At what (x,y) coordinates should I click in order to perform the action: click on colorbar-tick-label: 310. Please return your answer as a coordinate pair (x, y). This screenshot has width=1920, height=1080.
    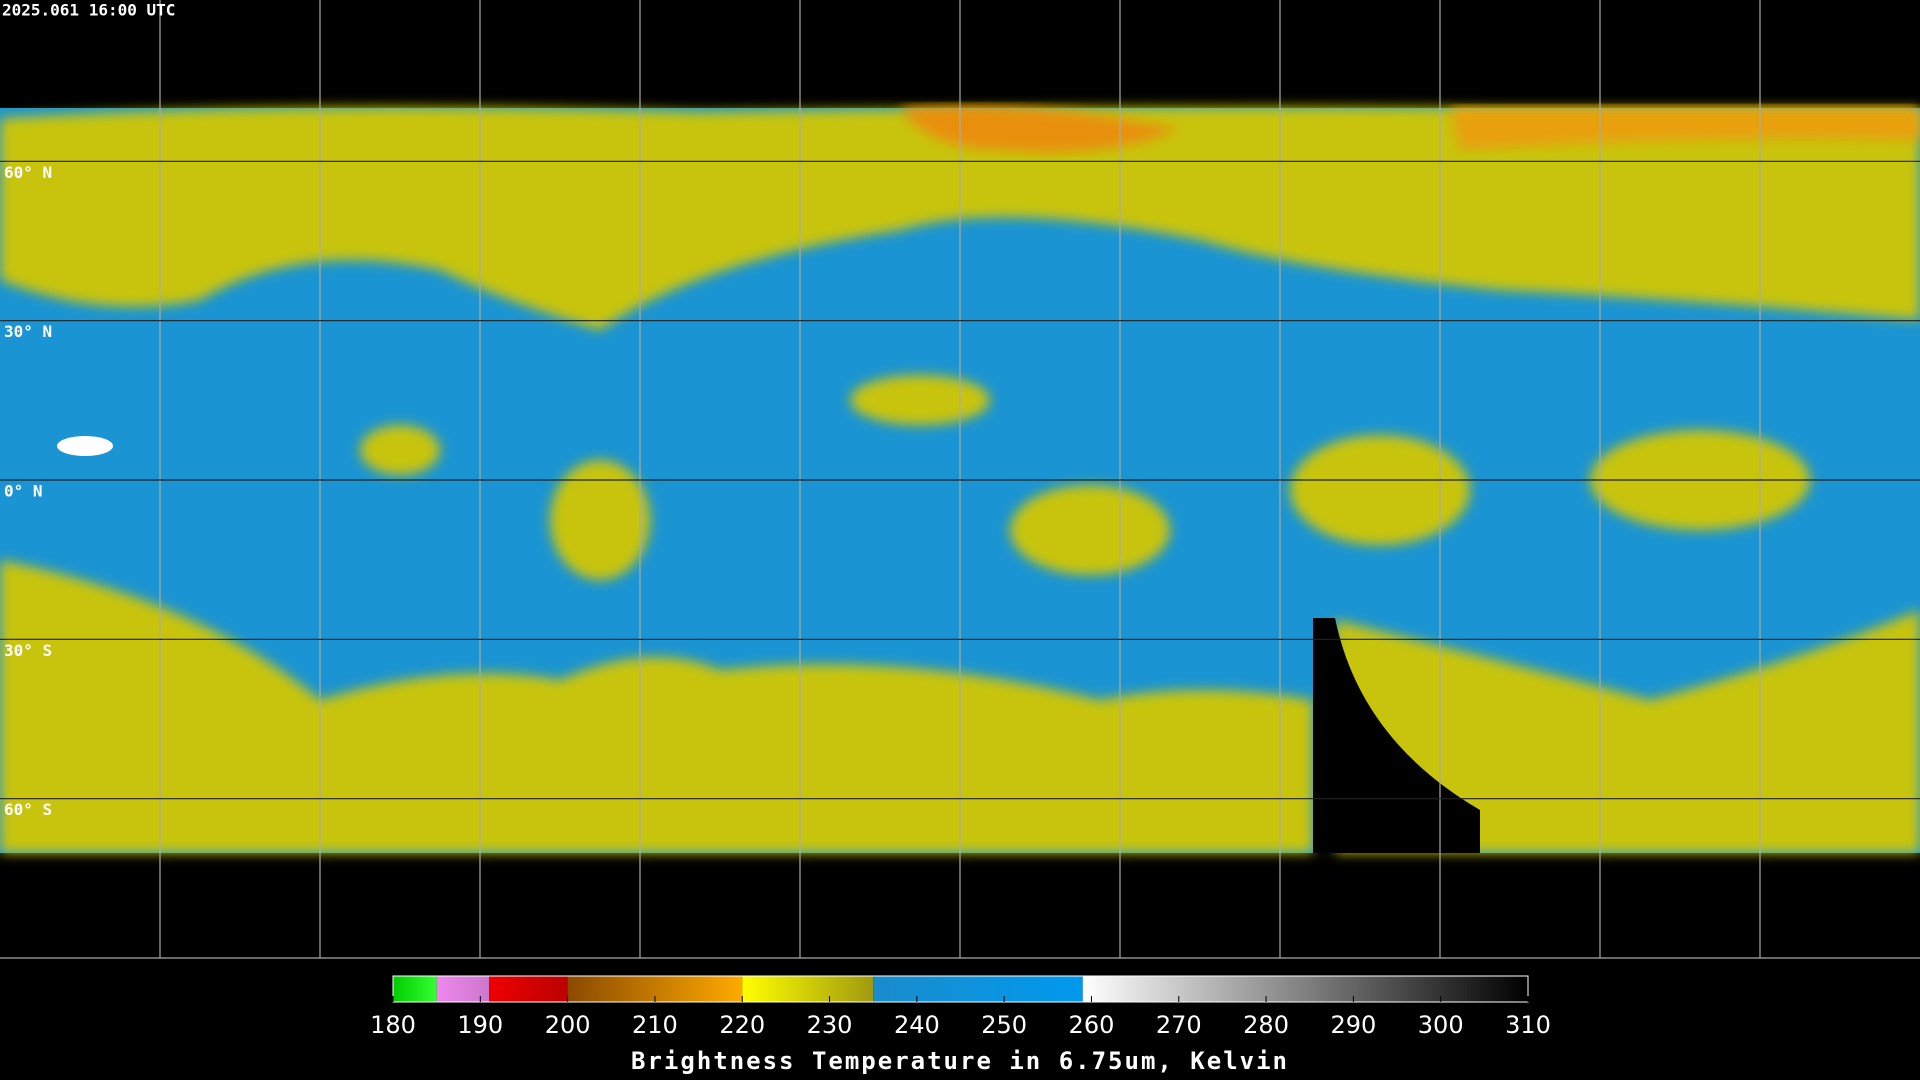
    Looking at the image, I should click on (1528, 1025).